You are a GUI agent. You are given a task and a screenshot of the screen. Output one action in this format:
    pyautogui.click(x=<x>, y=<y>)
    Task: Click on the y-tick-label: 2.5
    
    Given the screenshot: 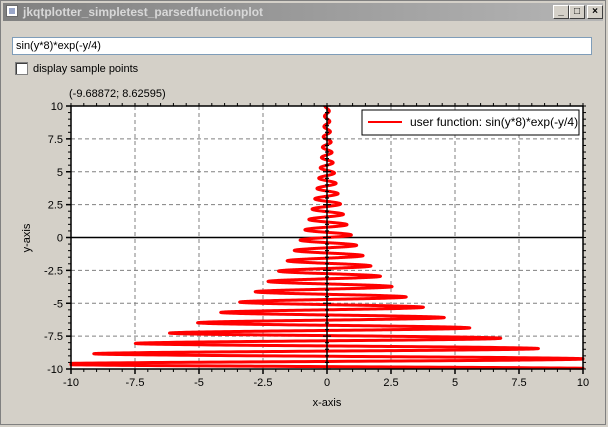 What is the action you would take?
    pyautogui.click(x=55, y=206)
    